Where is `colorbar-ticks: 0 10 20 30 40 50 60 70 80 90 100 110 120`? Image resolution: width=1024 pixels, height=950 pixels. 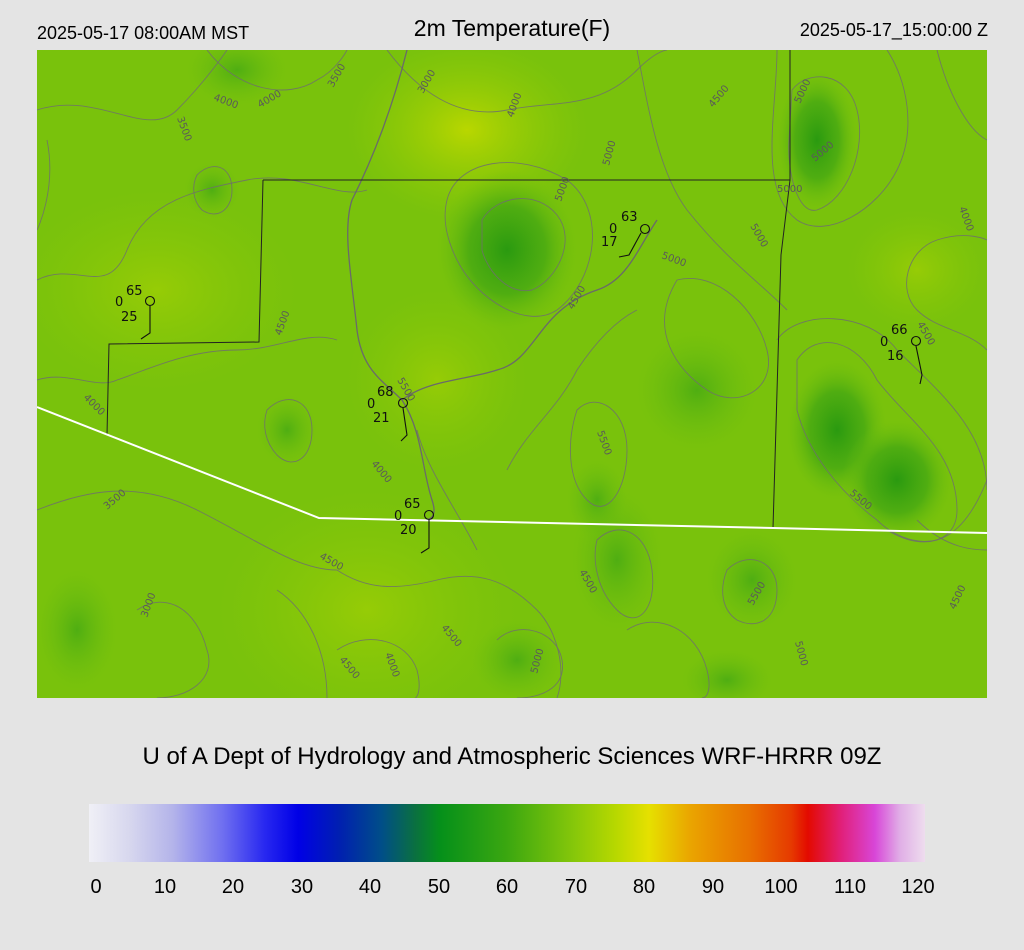 colorbar-ticks: 0 10 20 30 40 50 60 70 80 90 100 110 120 is located at coordinates (512, 889).